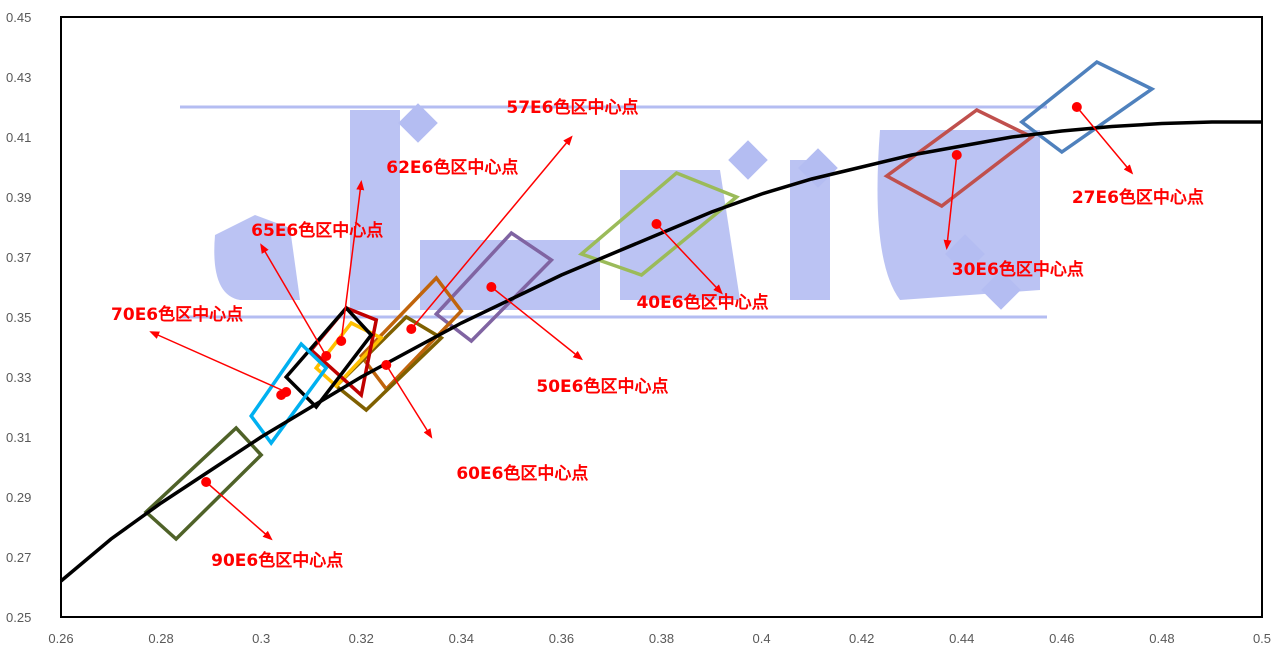 The width and height of the screenshot is (1285, 652). Describe the element at coordinates (18, 437) in the screenshot. I see `y-tick-label: 0.31` at that location.